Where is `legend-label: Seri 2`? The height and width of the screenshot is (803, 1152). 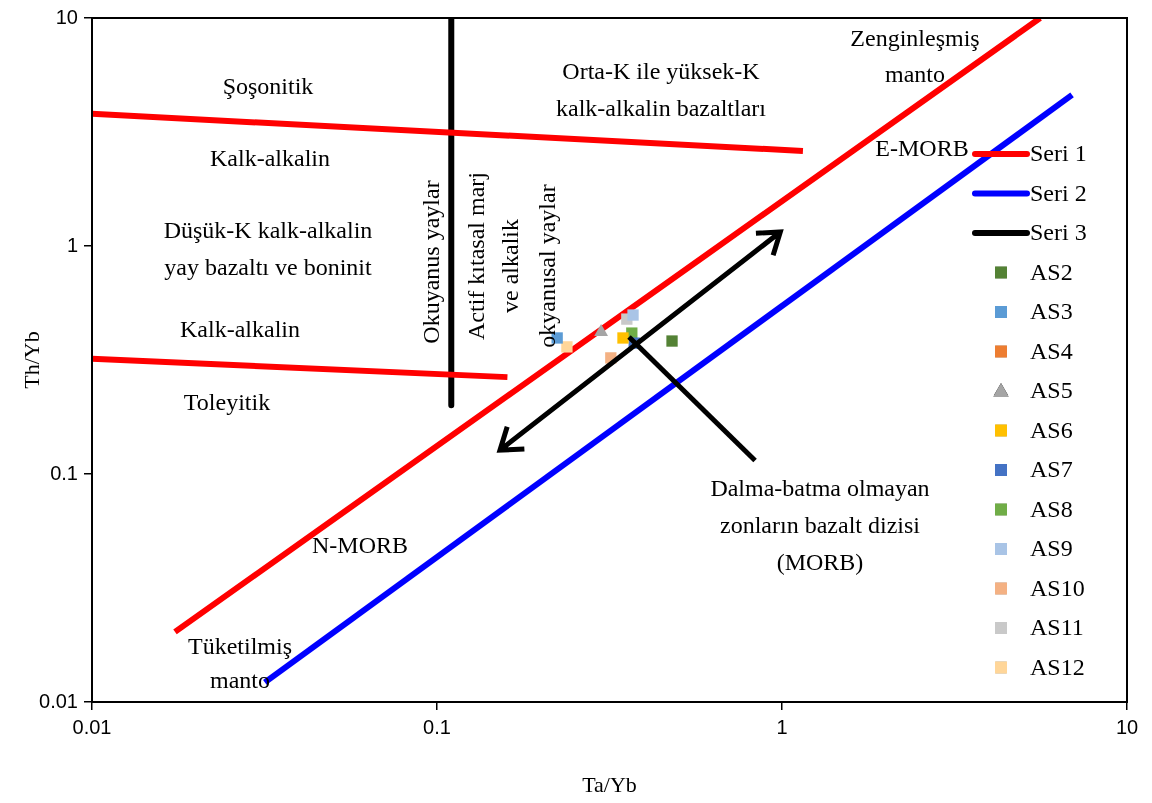
legend-label: Seri 2 is located at coordinates (1058, 192).